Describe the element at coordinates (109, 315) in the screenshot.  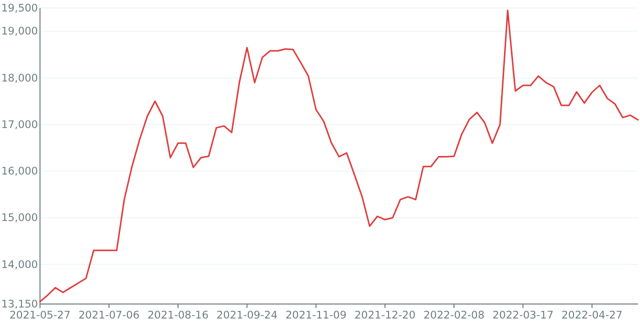
I see `x-tick-label: 2021-07-06` at that location.